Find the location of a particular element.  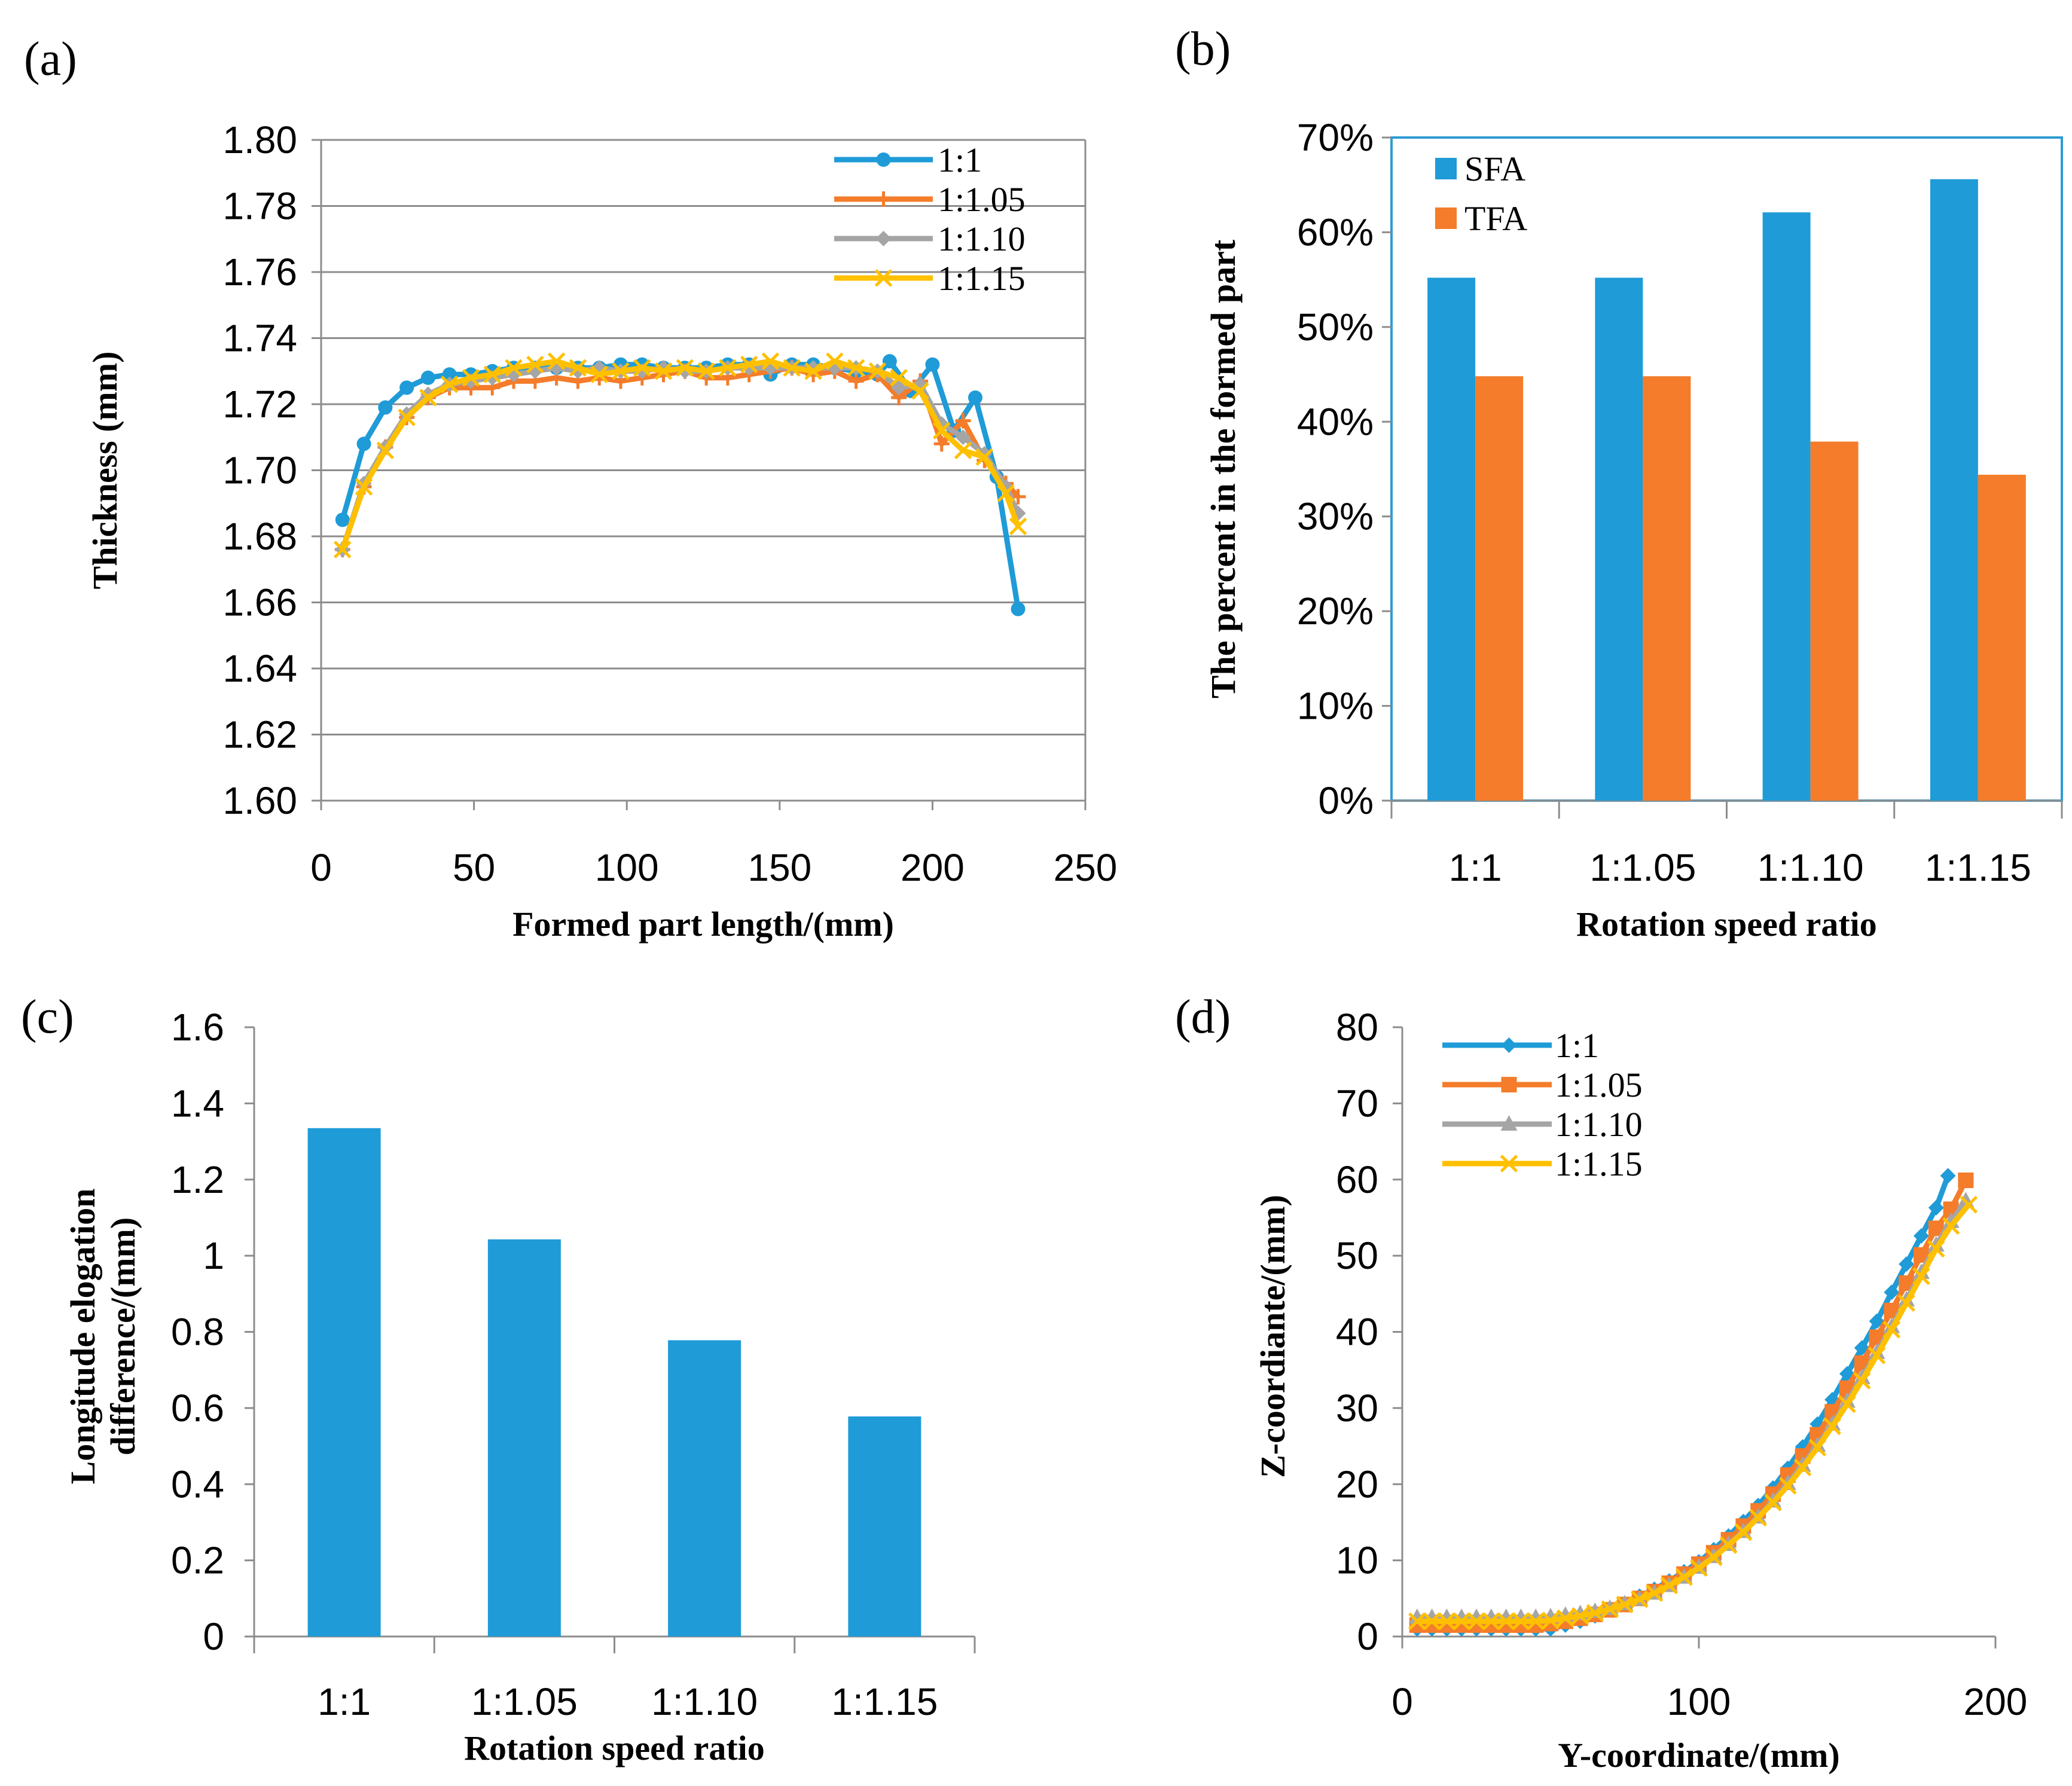

y-tick-label: 1.80 is located at coordinates (259, 139).